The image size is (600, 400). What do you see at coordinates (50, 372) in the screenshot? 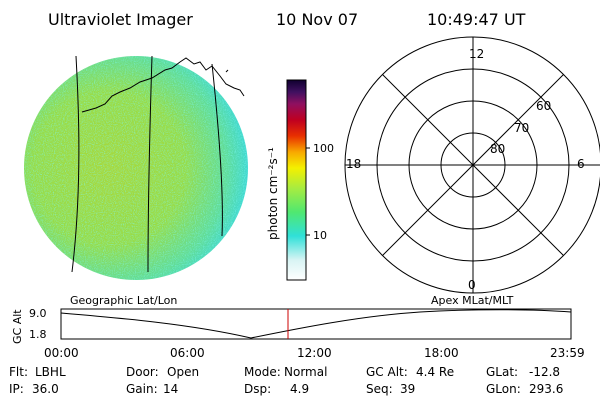
I see `status-flt-value: LBHL` at bounding box center [50, 372].